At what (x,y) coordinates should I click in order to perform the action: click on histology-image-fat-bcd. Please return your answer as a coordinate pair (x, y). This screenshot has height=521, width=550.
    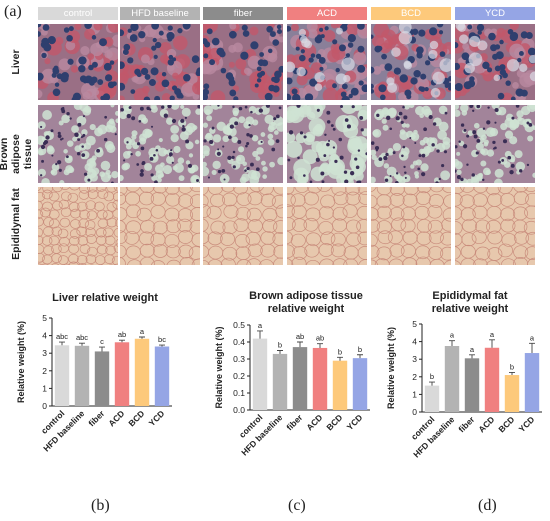
    Looking at the image, I should click on (411, 226).